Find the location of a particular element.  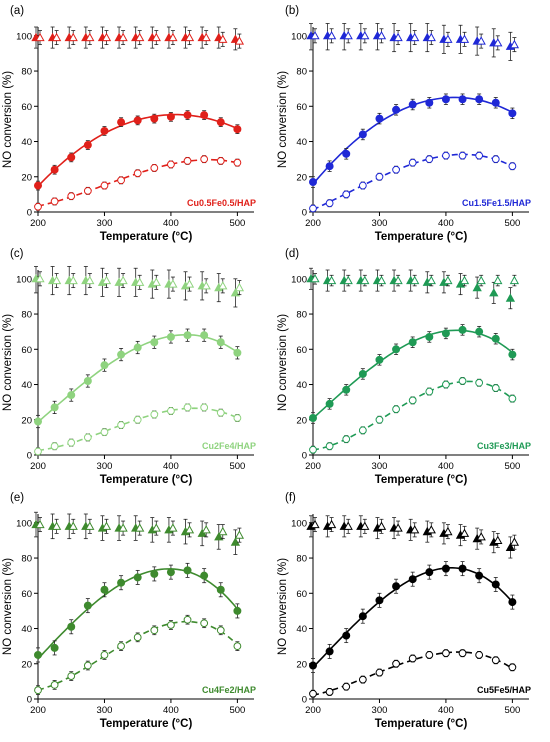

panel-label: (d) is located at coordinates (292, 254).